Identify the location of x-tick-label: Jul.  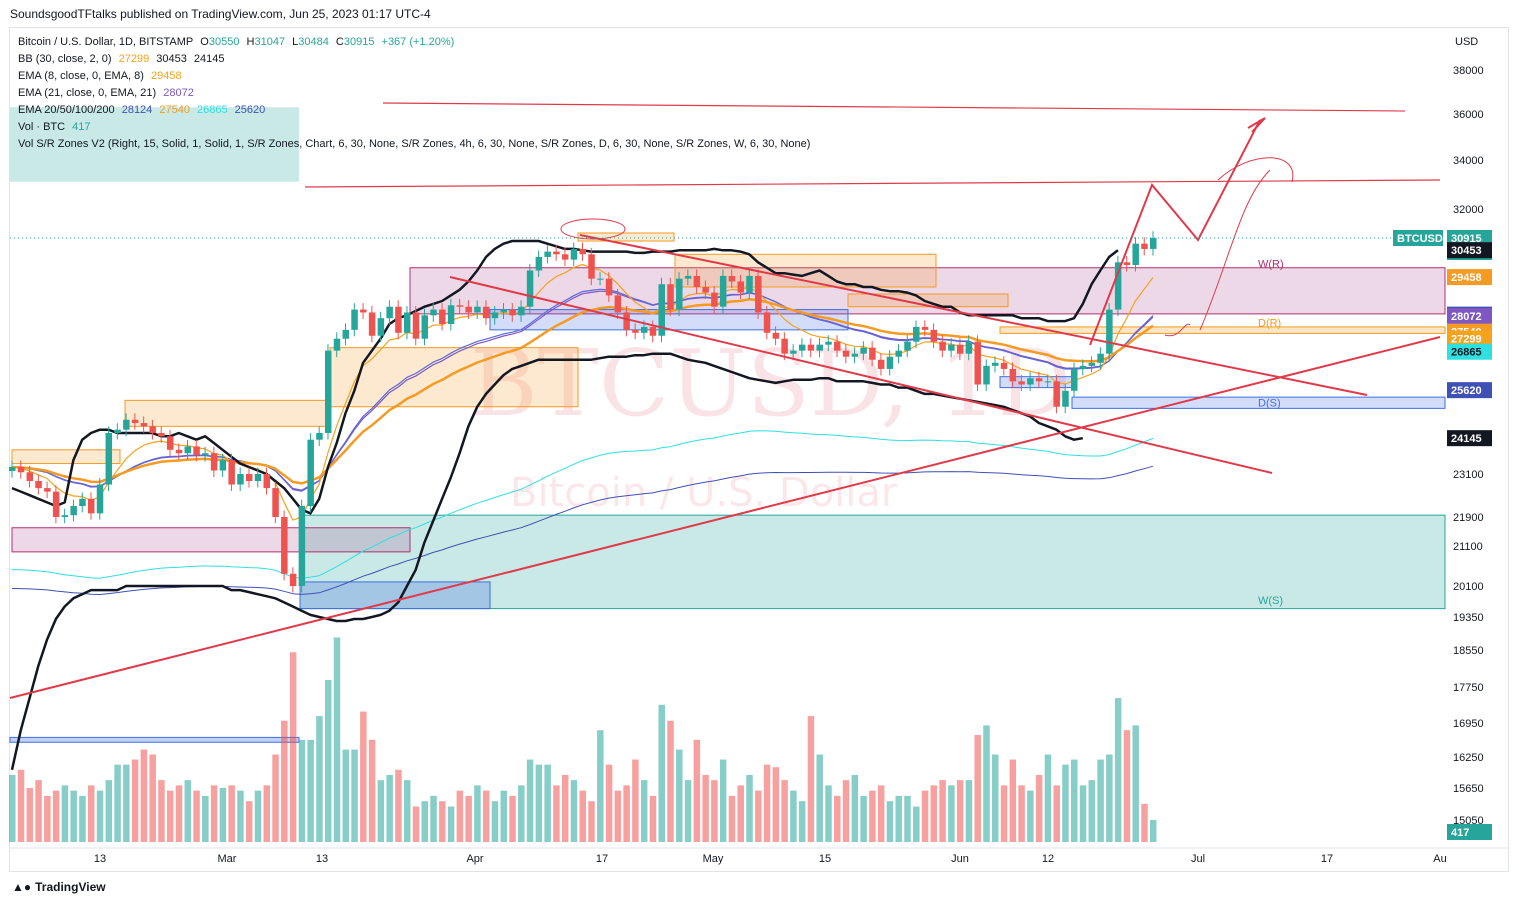
(1198, 859).